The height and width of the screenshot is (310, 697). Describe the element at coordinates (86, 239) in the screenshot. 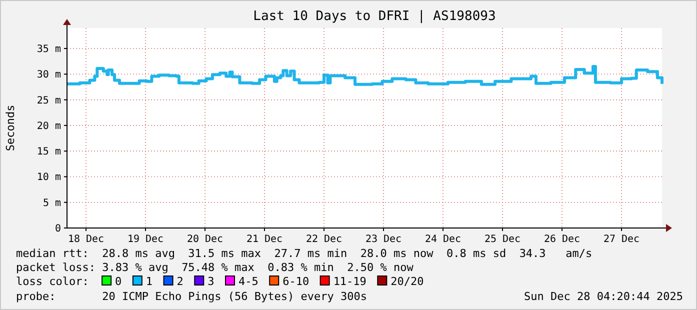

I see `x-tick-label: 18 Dec` at that location.